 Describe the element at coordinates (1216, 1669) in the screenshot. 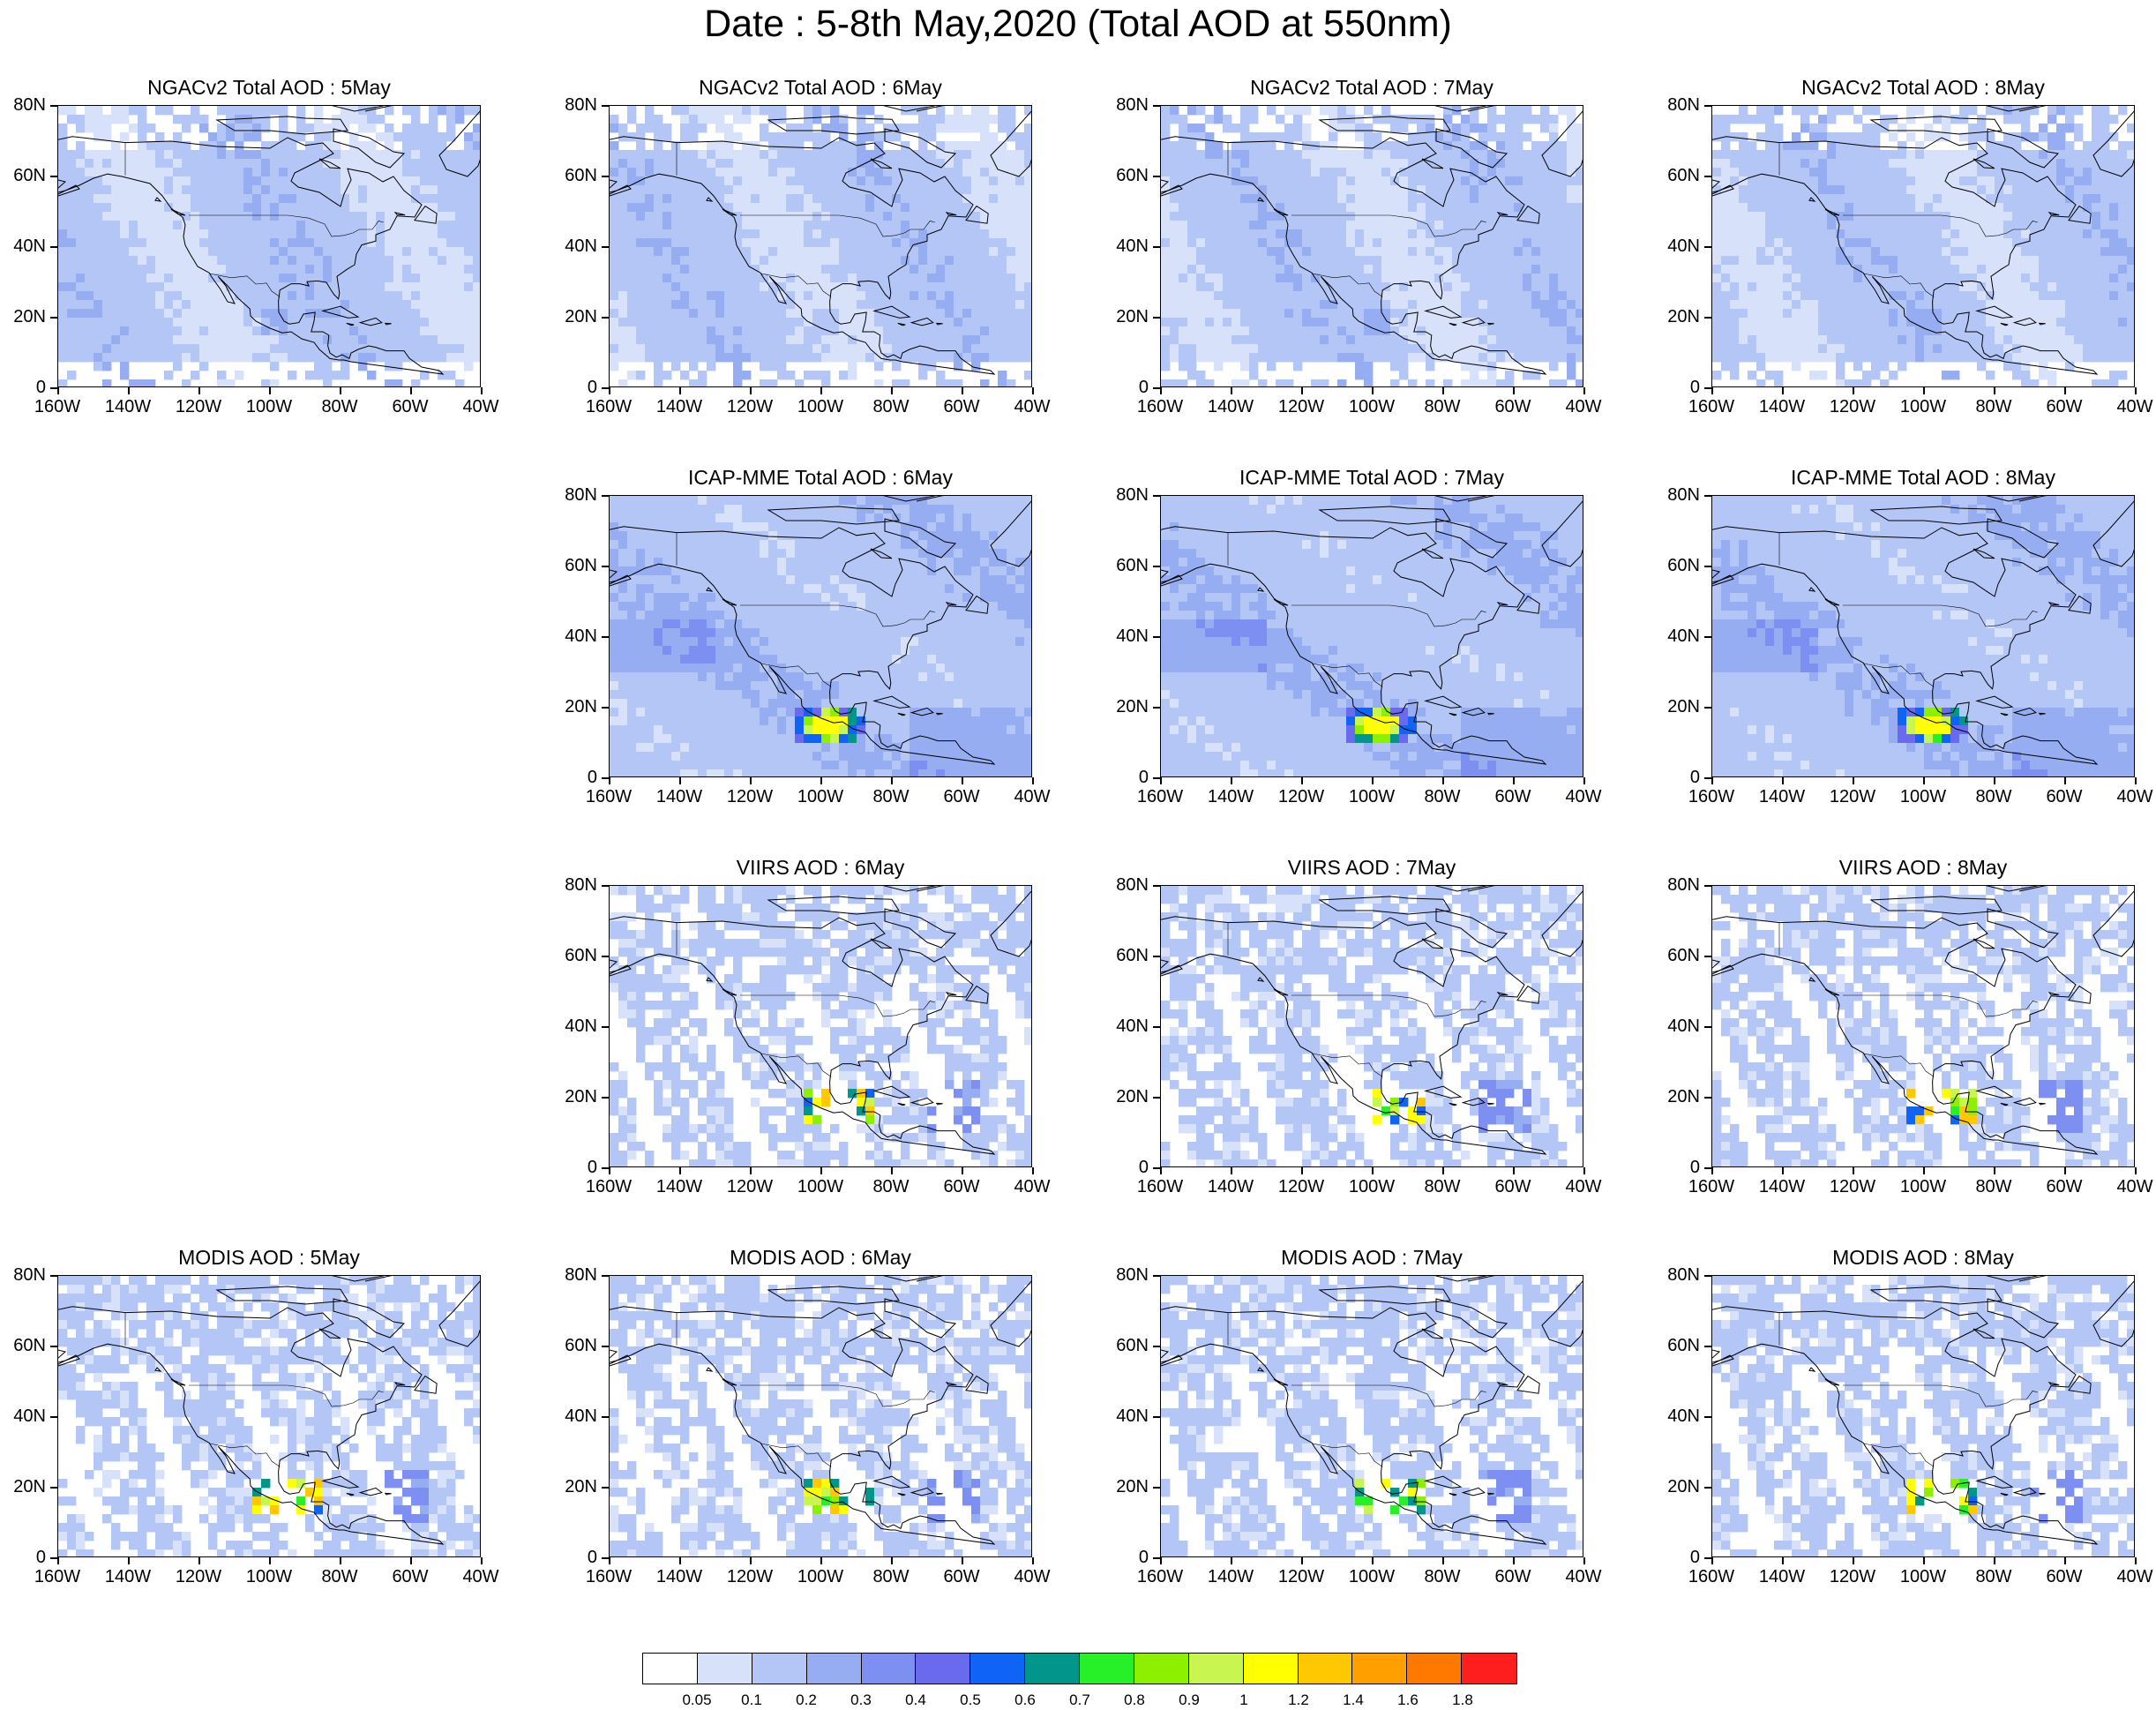

I see `colorbar-box` at that location.